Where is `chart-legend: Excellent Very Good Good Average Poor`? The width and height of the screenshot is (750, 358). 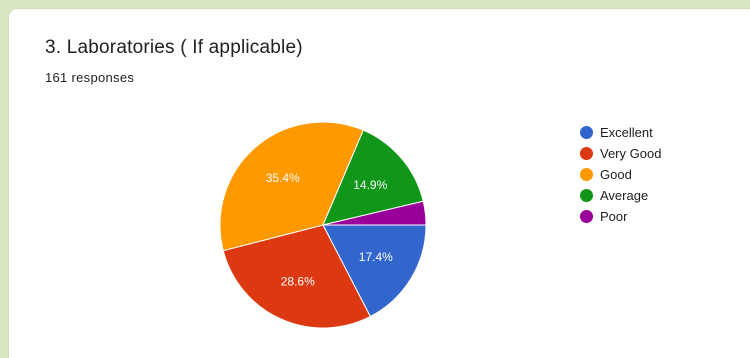 chart-legend: Excellent Very Good Good Average Poor is located at coordinates (620, 174).